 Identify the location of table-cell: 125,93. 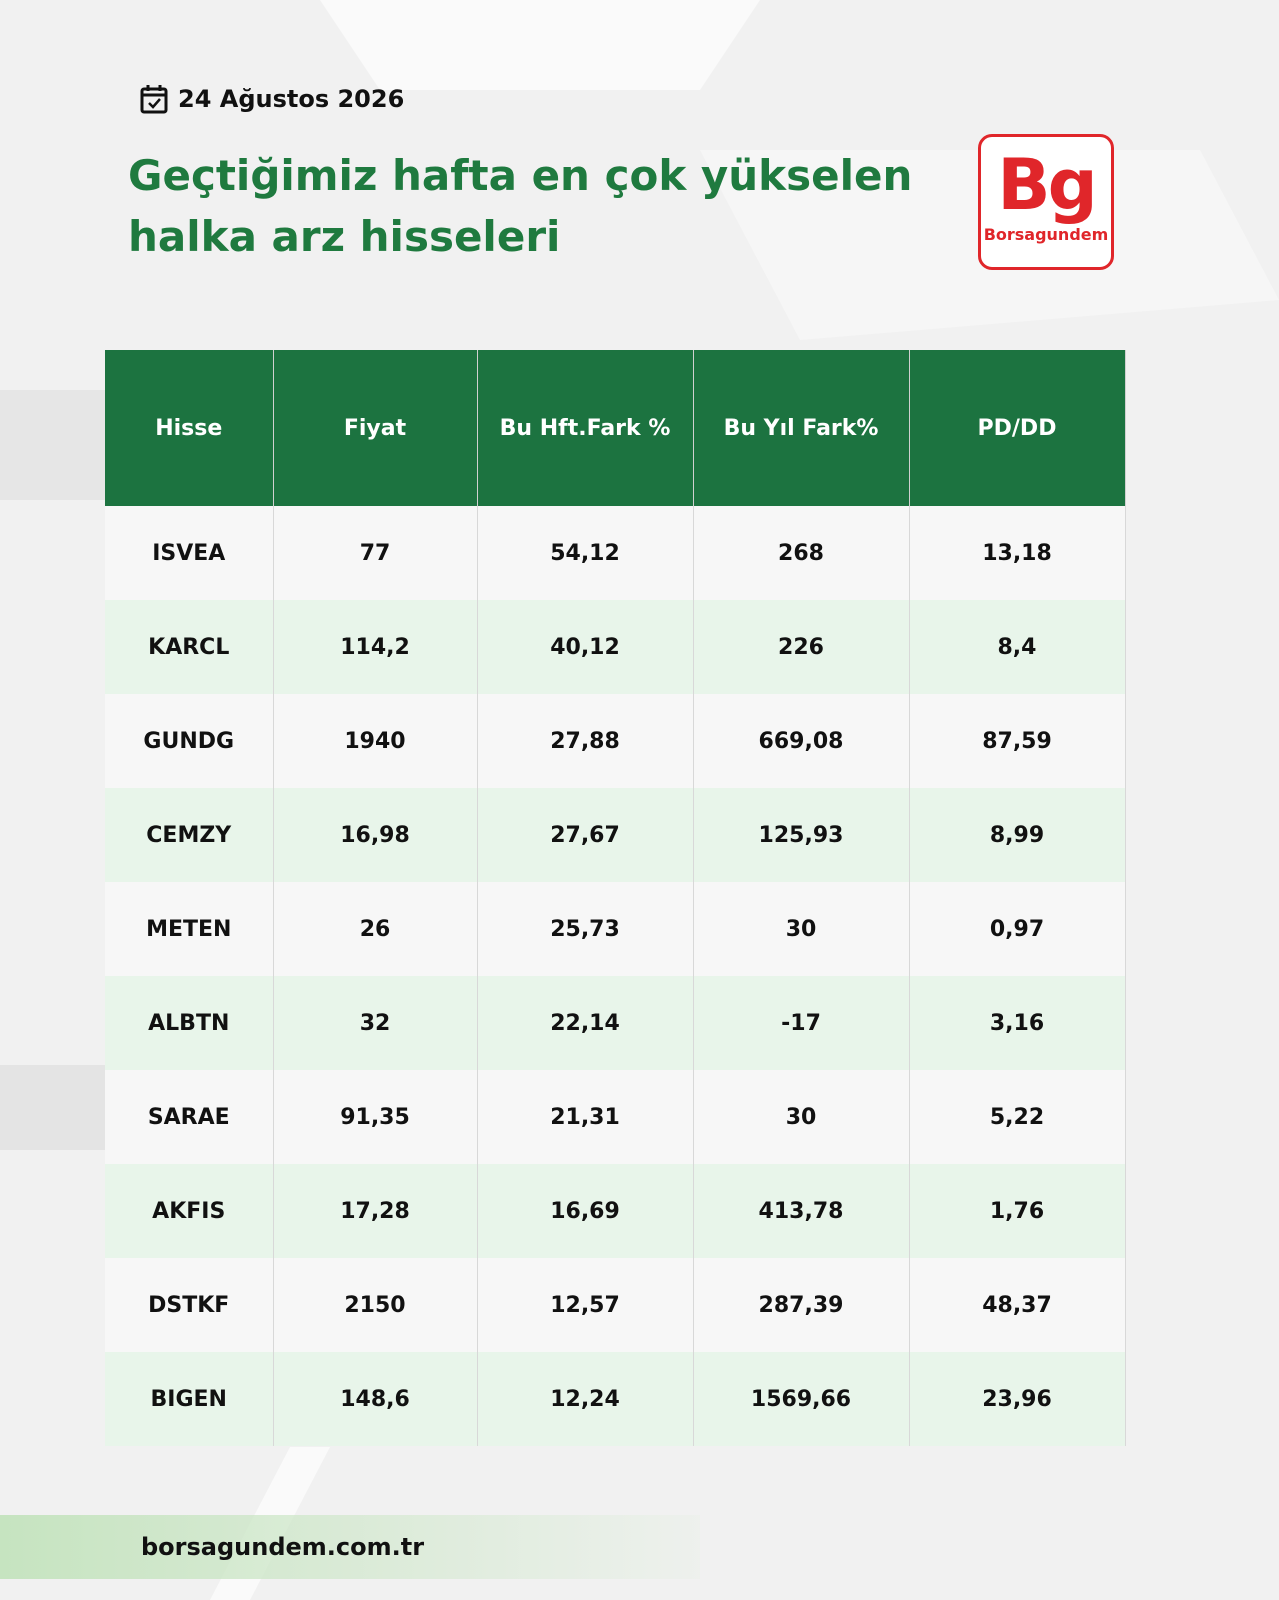
(801, 835).